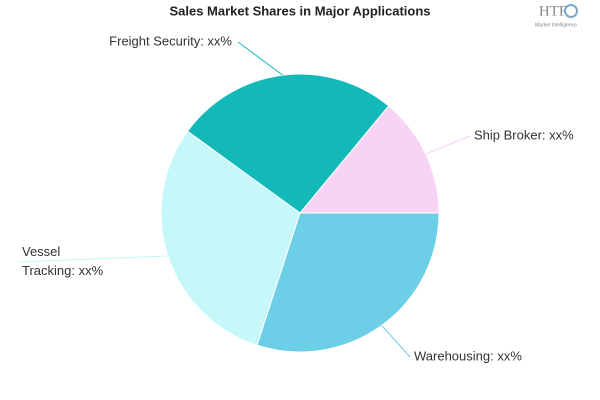 This screenshot has height=400, width=600. I want to click on slice-label: Vessel Tracking: xx%, so click(63, 261).